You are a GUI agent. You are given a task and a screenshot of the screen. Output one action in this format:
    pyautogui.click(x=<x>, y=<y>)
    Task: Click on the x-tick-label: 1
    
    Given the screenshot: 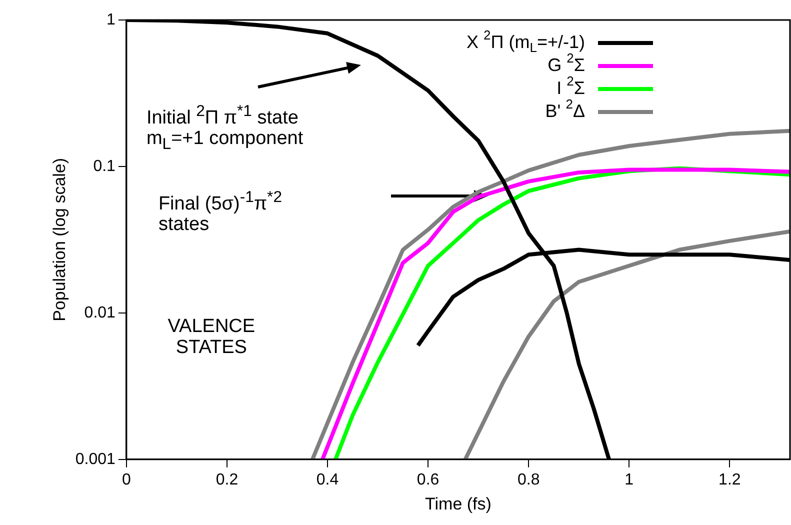 What is the action you would take?
    pyautogui.click(x=629, y=479)
    